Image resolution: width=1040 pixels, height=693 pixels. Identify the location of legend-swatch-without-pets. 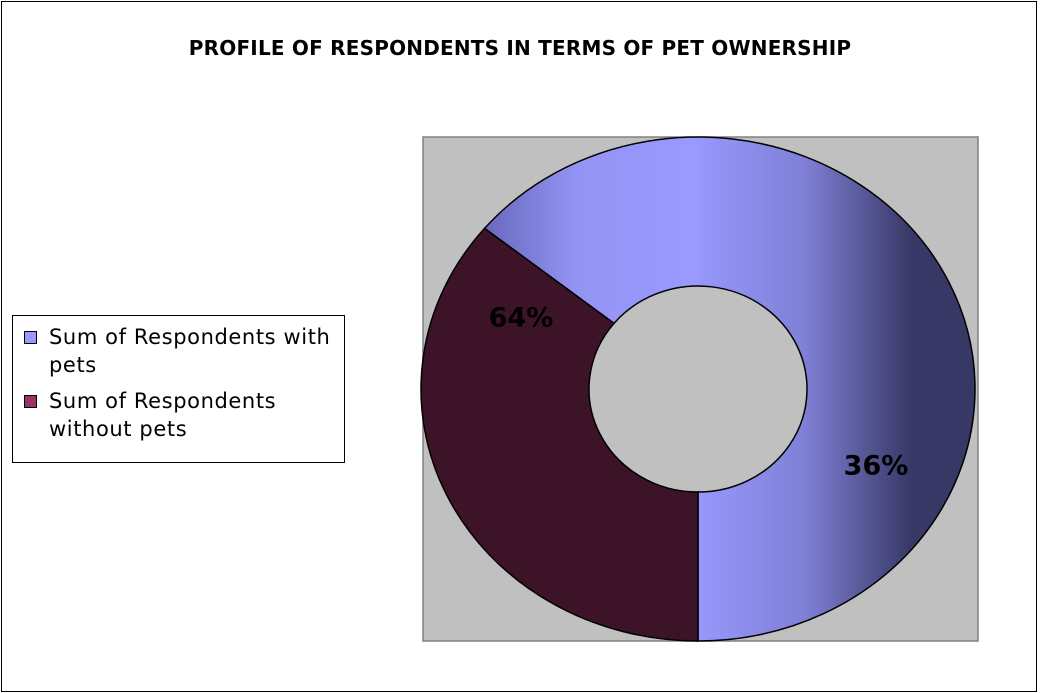
(30, 401).